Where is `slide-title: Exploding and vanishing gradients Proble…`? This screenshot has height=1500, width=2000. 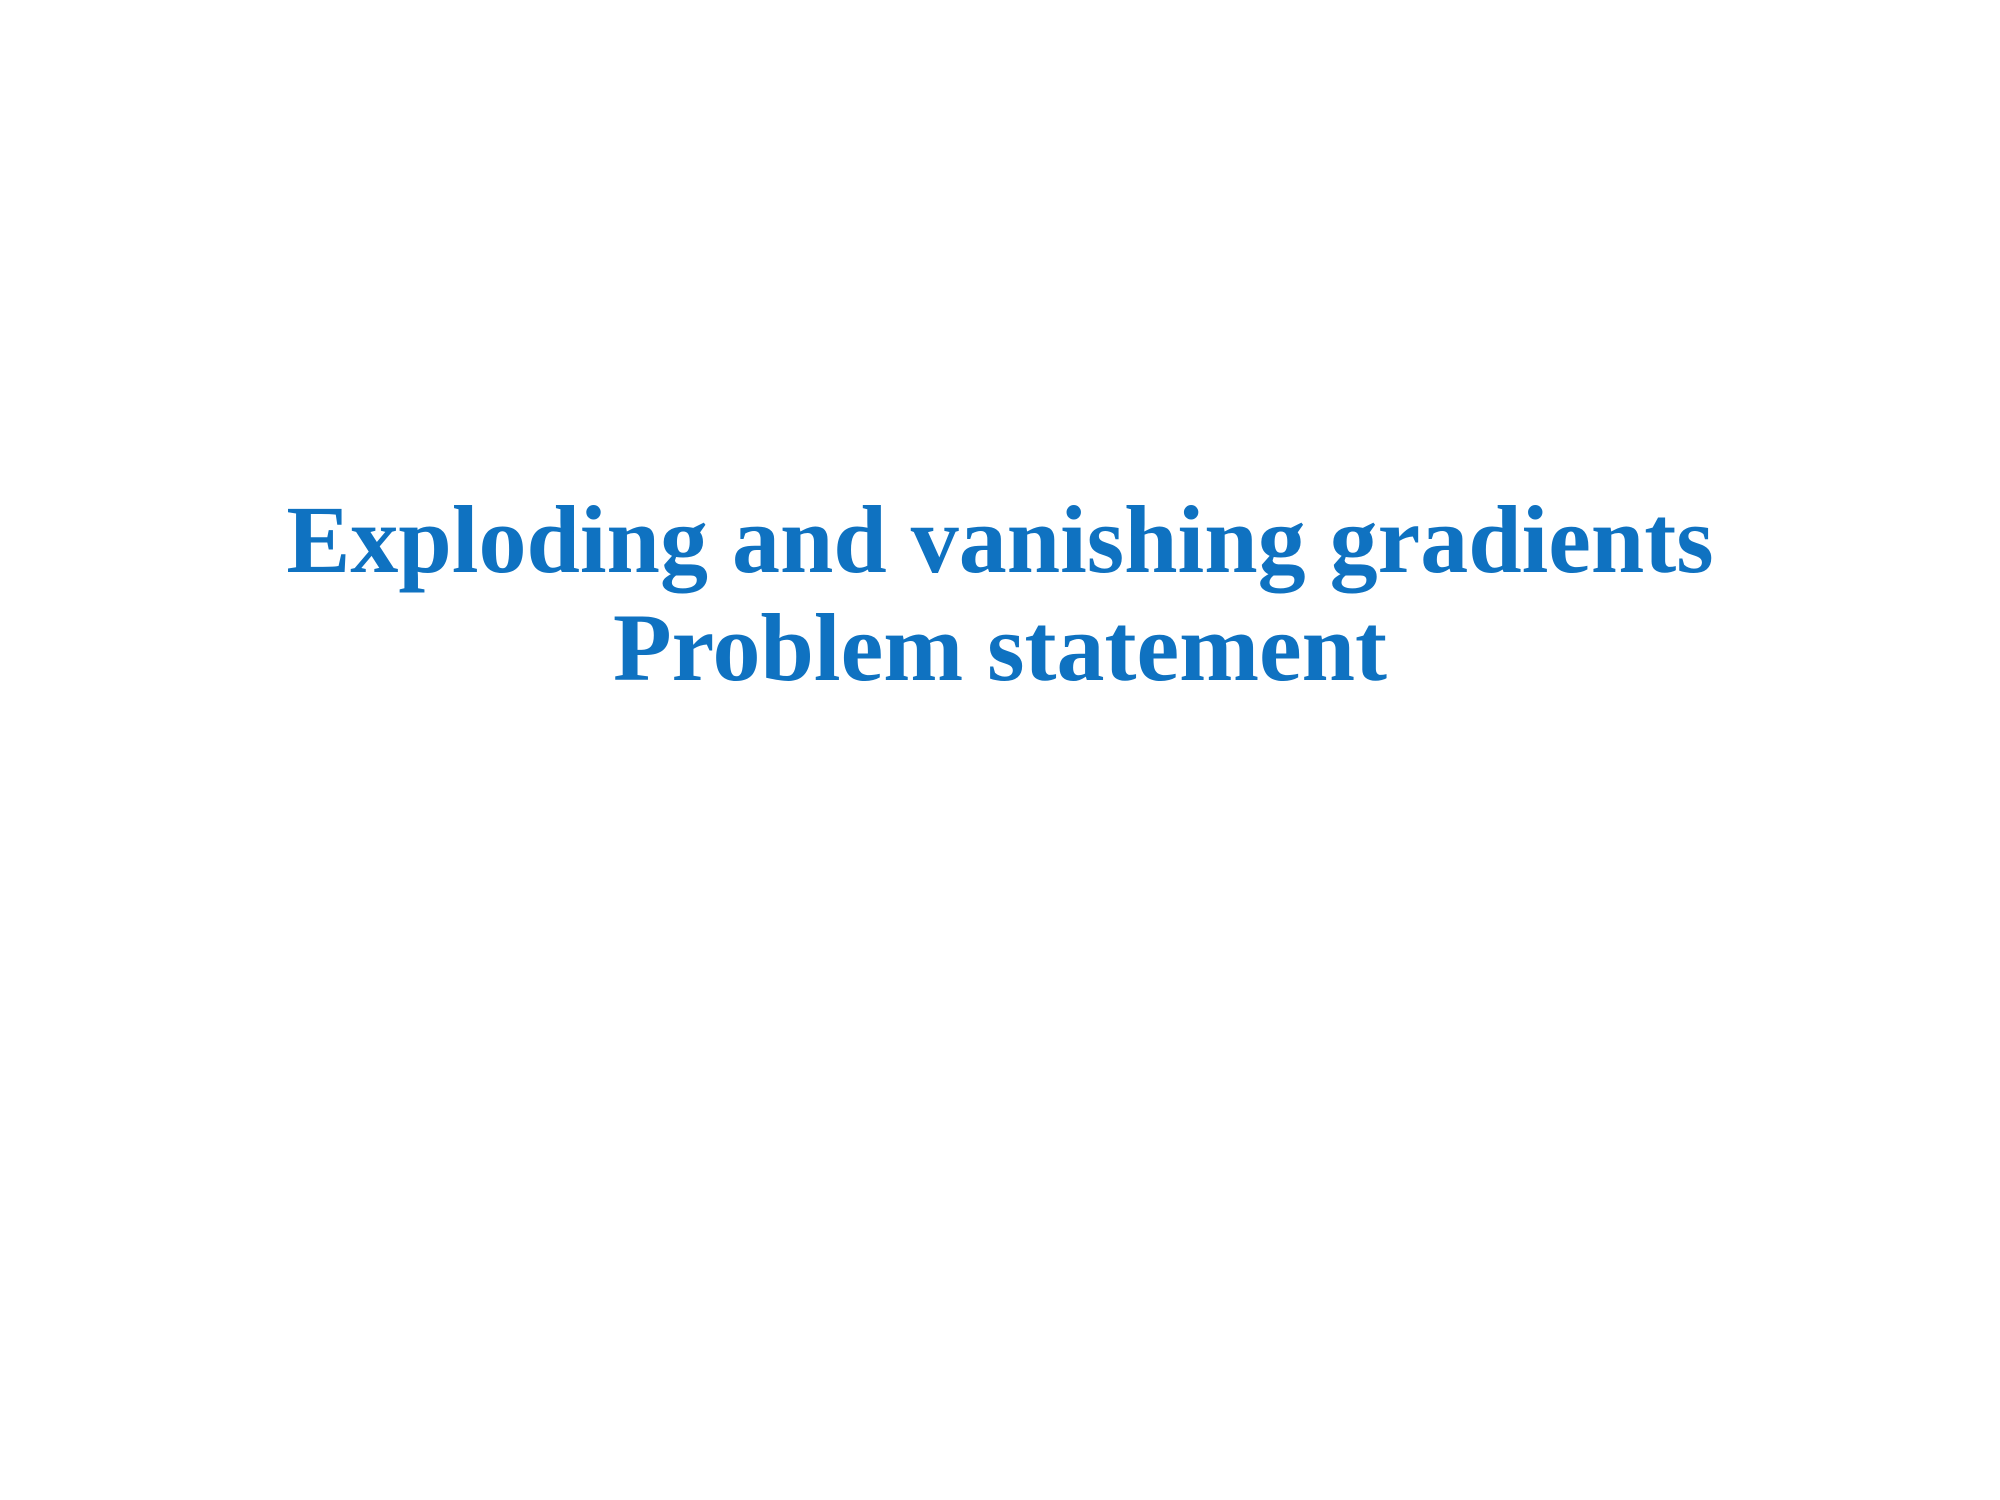 slide-title: Exploding and vanishing gradients Proble… is located at coordinates (1000, 594).